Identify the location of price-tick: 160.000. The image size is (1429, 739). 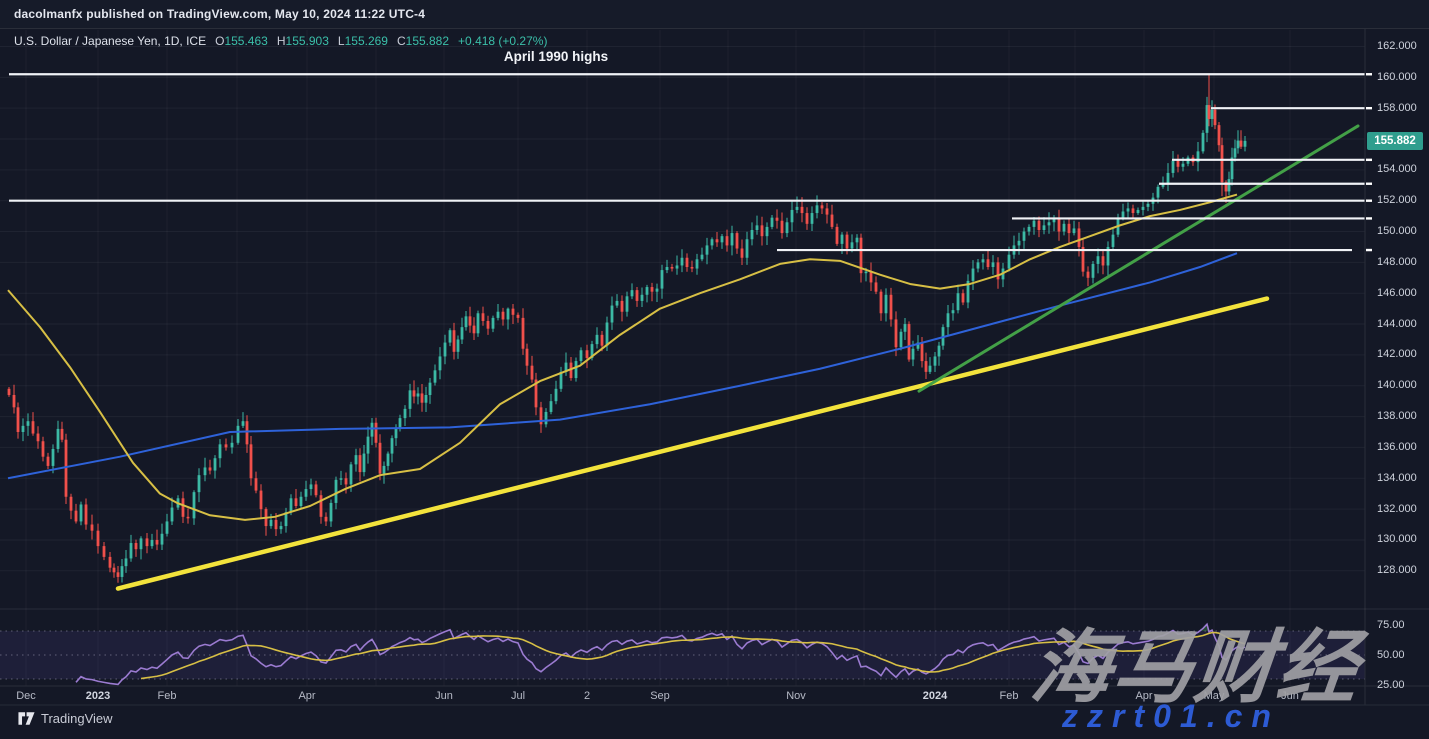
(1397, 76).